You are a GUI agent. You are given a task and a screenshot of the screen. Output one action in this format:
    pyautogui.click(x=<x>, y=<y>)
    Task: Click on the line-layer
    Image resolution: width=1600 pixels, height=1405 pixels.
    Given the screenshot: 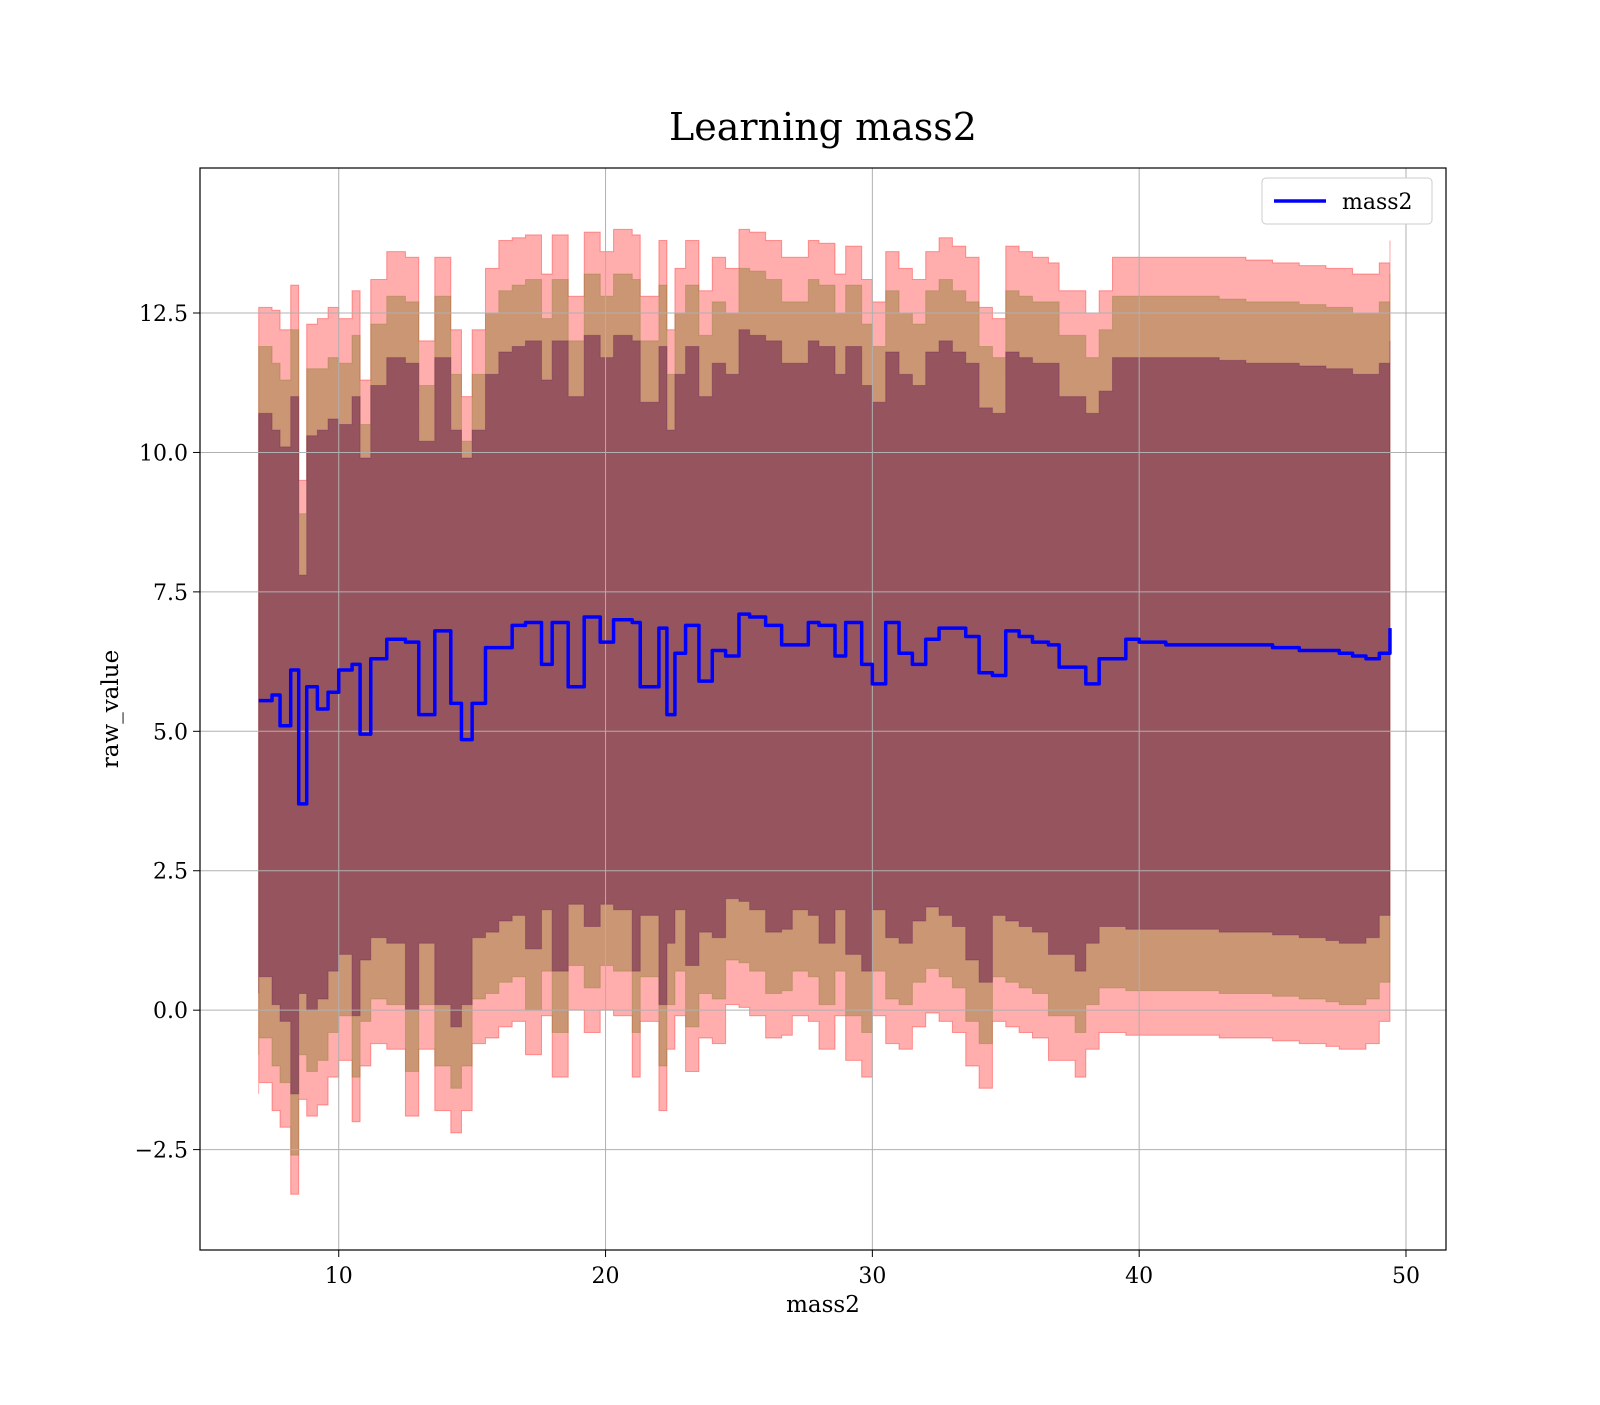 What is the action you would take?
    pyautogui.click(x=825, y=709)
    